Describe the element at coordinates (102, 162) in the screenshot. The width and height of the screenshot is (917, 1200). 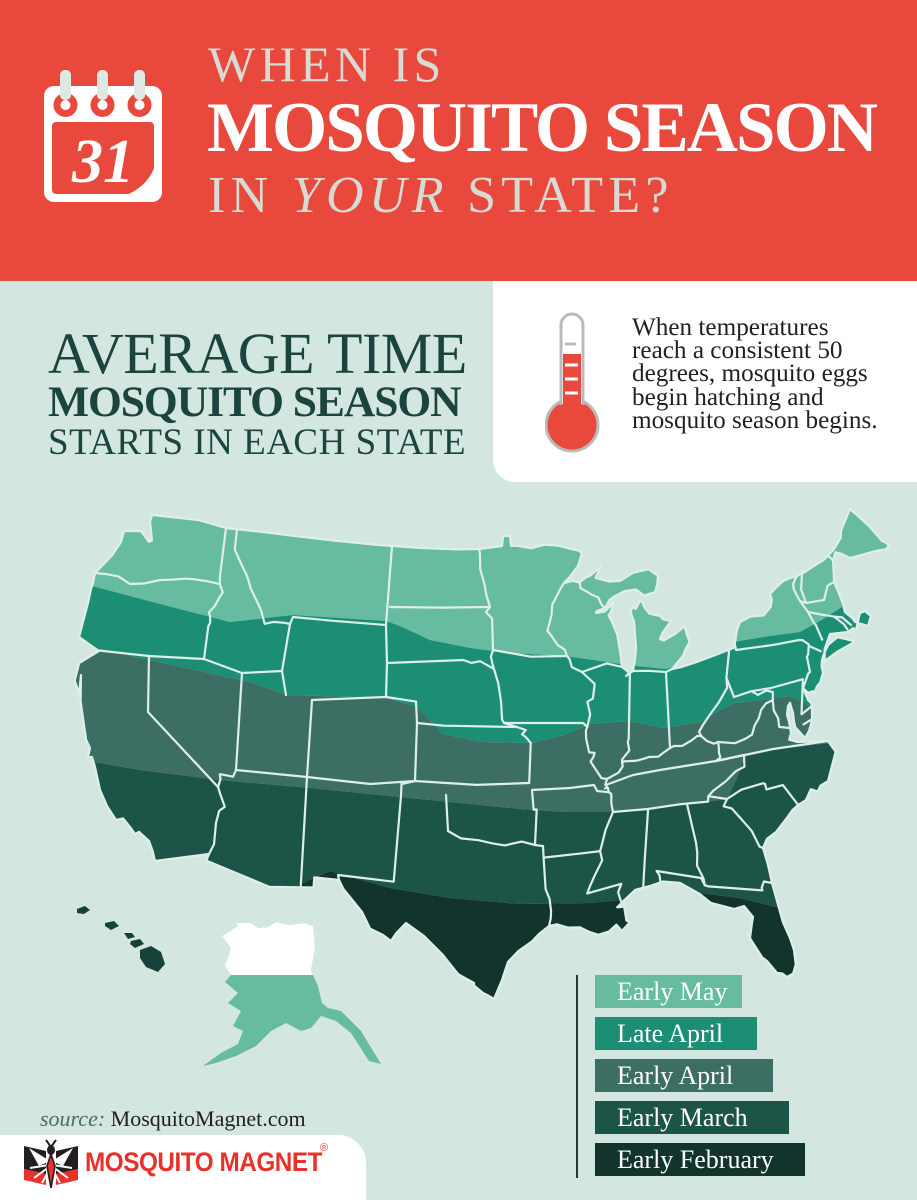
I see `svg-text: 31` at that location.